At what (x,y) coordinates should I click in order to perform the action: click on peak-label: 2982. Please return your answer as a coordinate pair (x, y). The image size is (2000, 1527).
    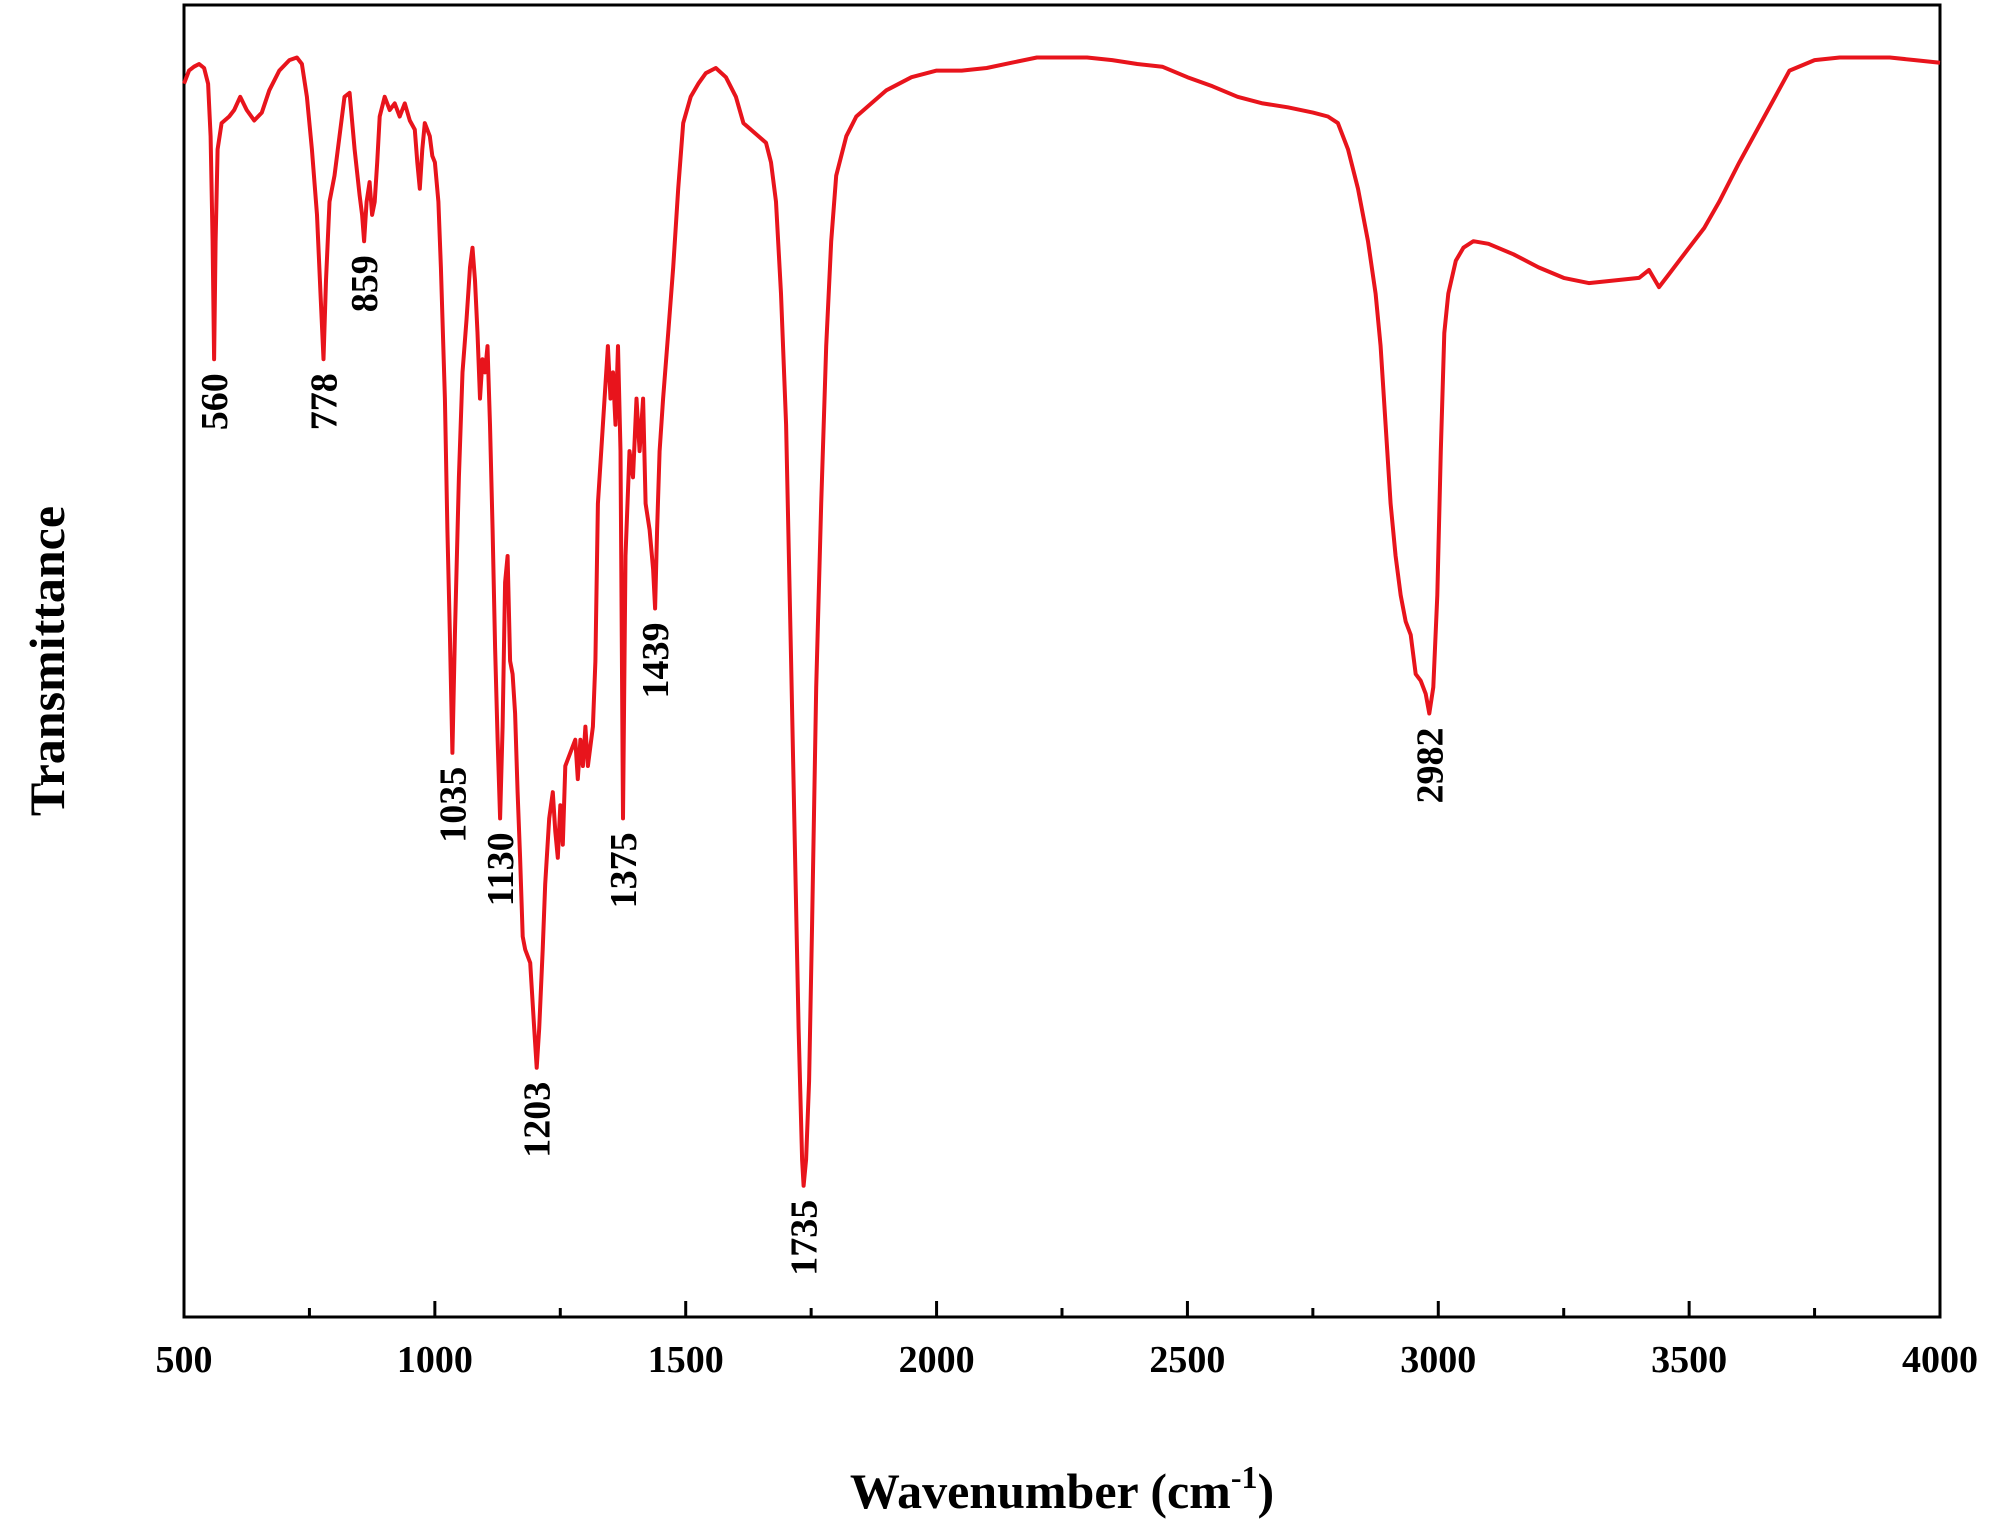
    Looking at the image, I should click on (1430, 766).